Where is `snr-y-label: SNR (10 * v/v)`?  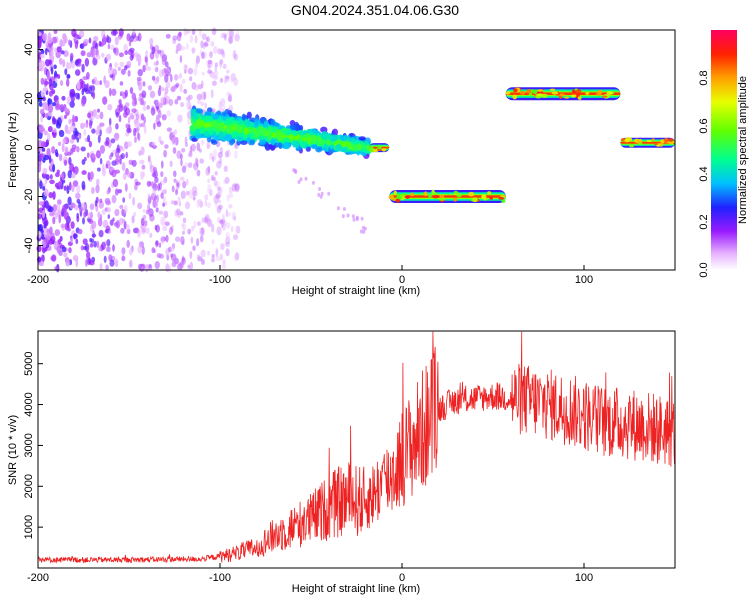
snr-y-label: SNR (10 * v/v) is located at coordinates (13, 450).